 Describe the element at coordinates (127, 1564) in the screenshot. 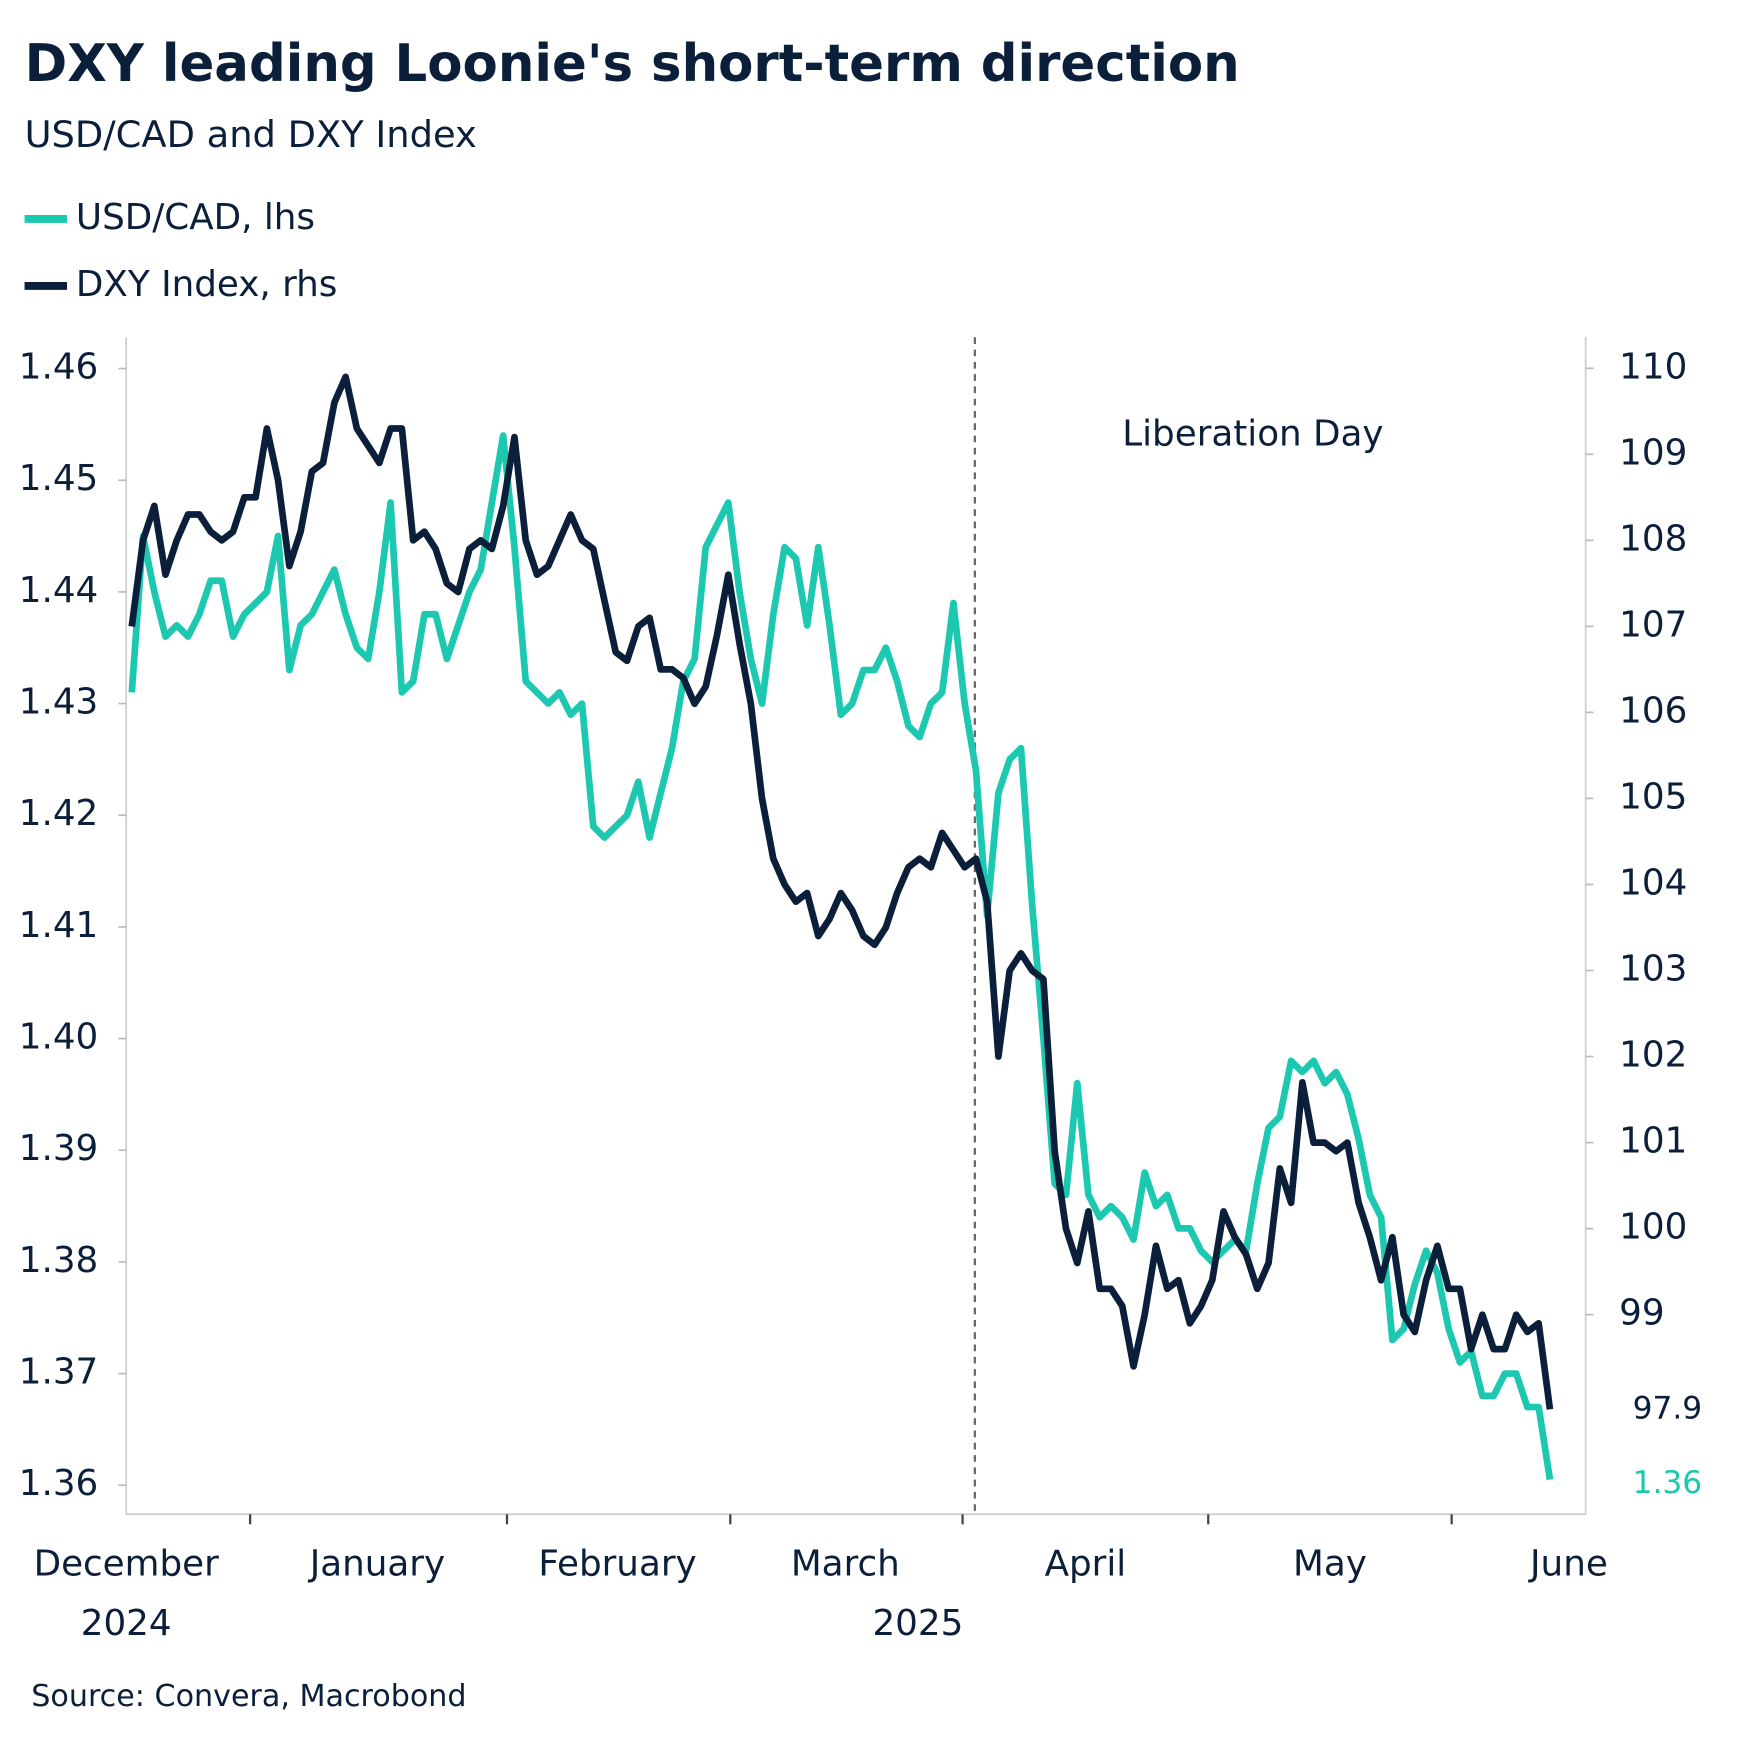

I see `x-tick-label: December` at that location.